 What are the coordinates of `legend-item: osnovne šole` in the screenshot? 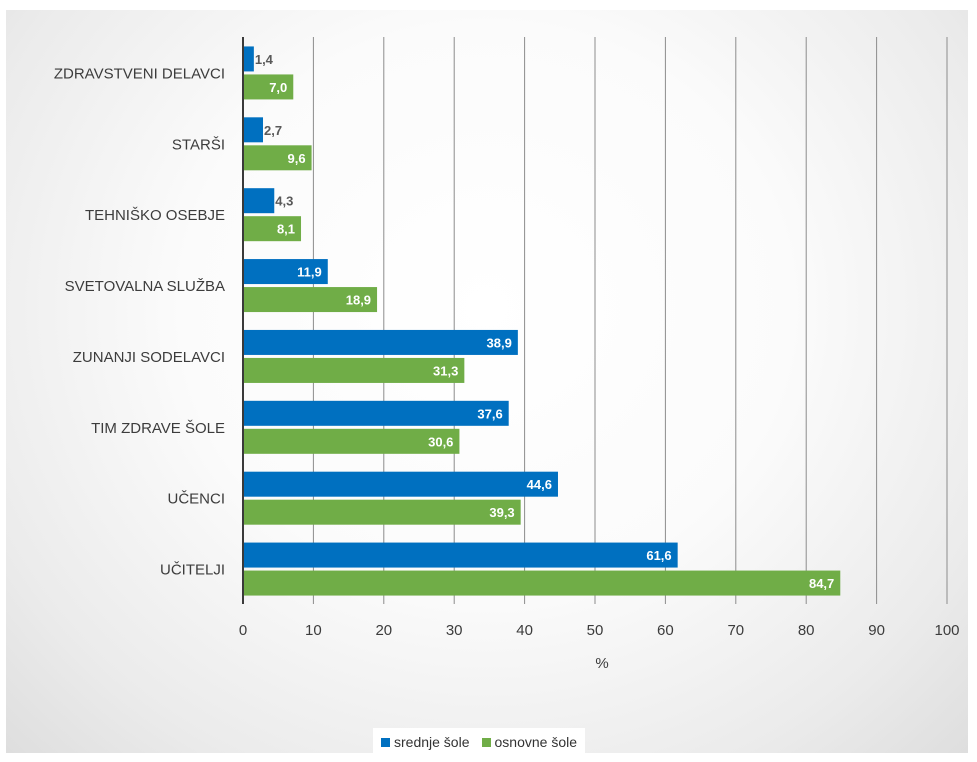 It's located at (529, 742).